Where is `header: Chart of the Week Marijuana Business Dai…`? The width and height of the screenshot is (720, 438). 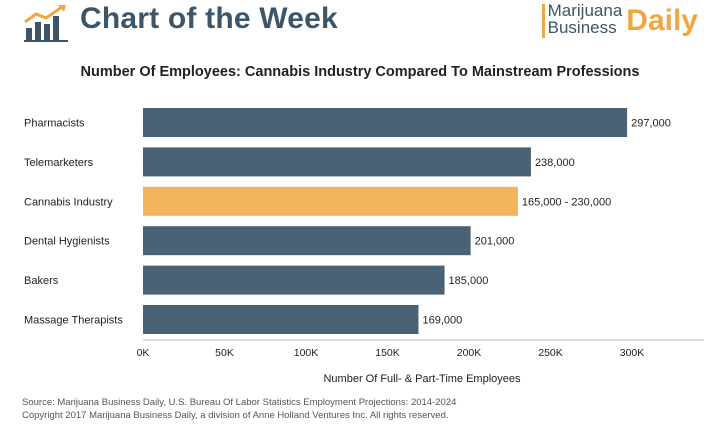 header: Chart of the Week Marijuana Business Dai… is located at coordinates (360, 24).